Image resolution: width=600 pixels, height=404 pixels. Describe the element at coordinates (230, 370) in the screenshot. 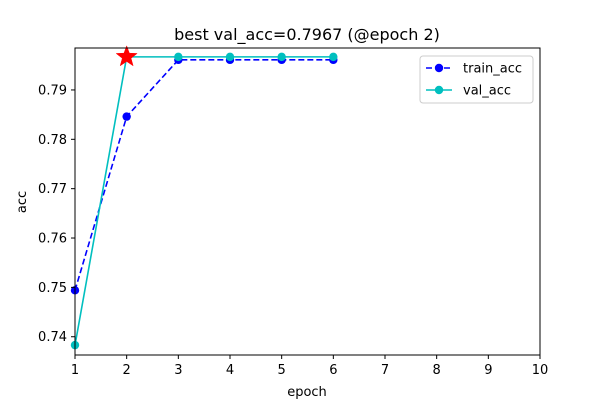

I see `x-tick-label: 4` at that location.